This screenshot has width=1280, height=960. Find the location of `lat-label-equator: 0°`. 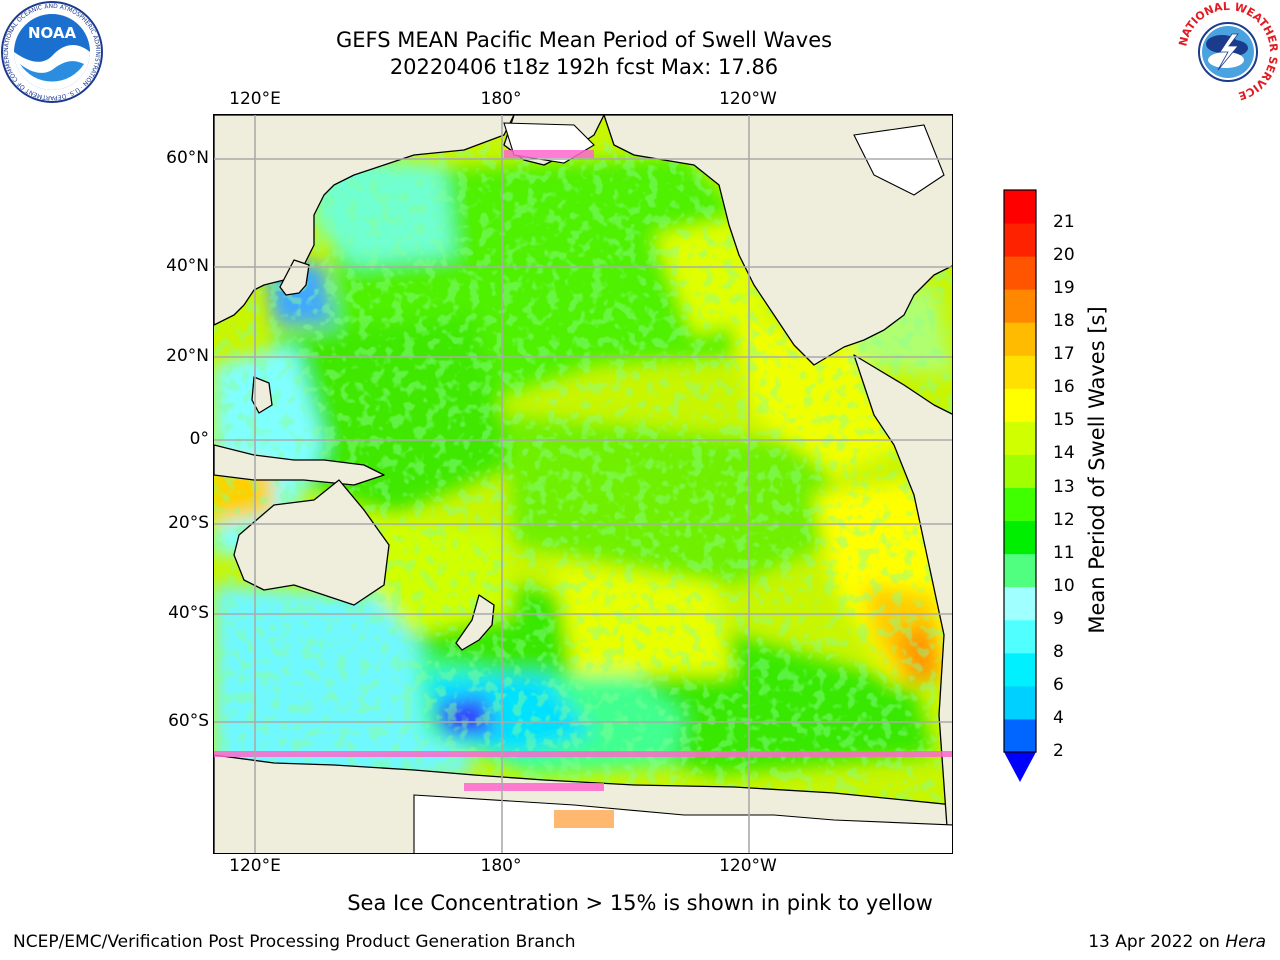

lat-label-equator: 0° is located at coordinates (199, 439).